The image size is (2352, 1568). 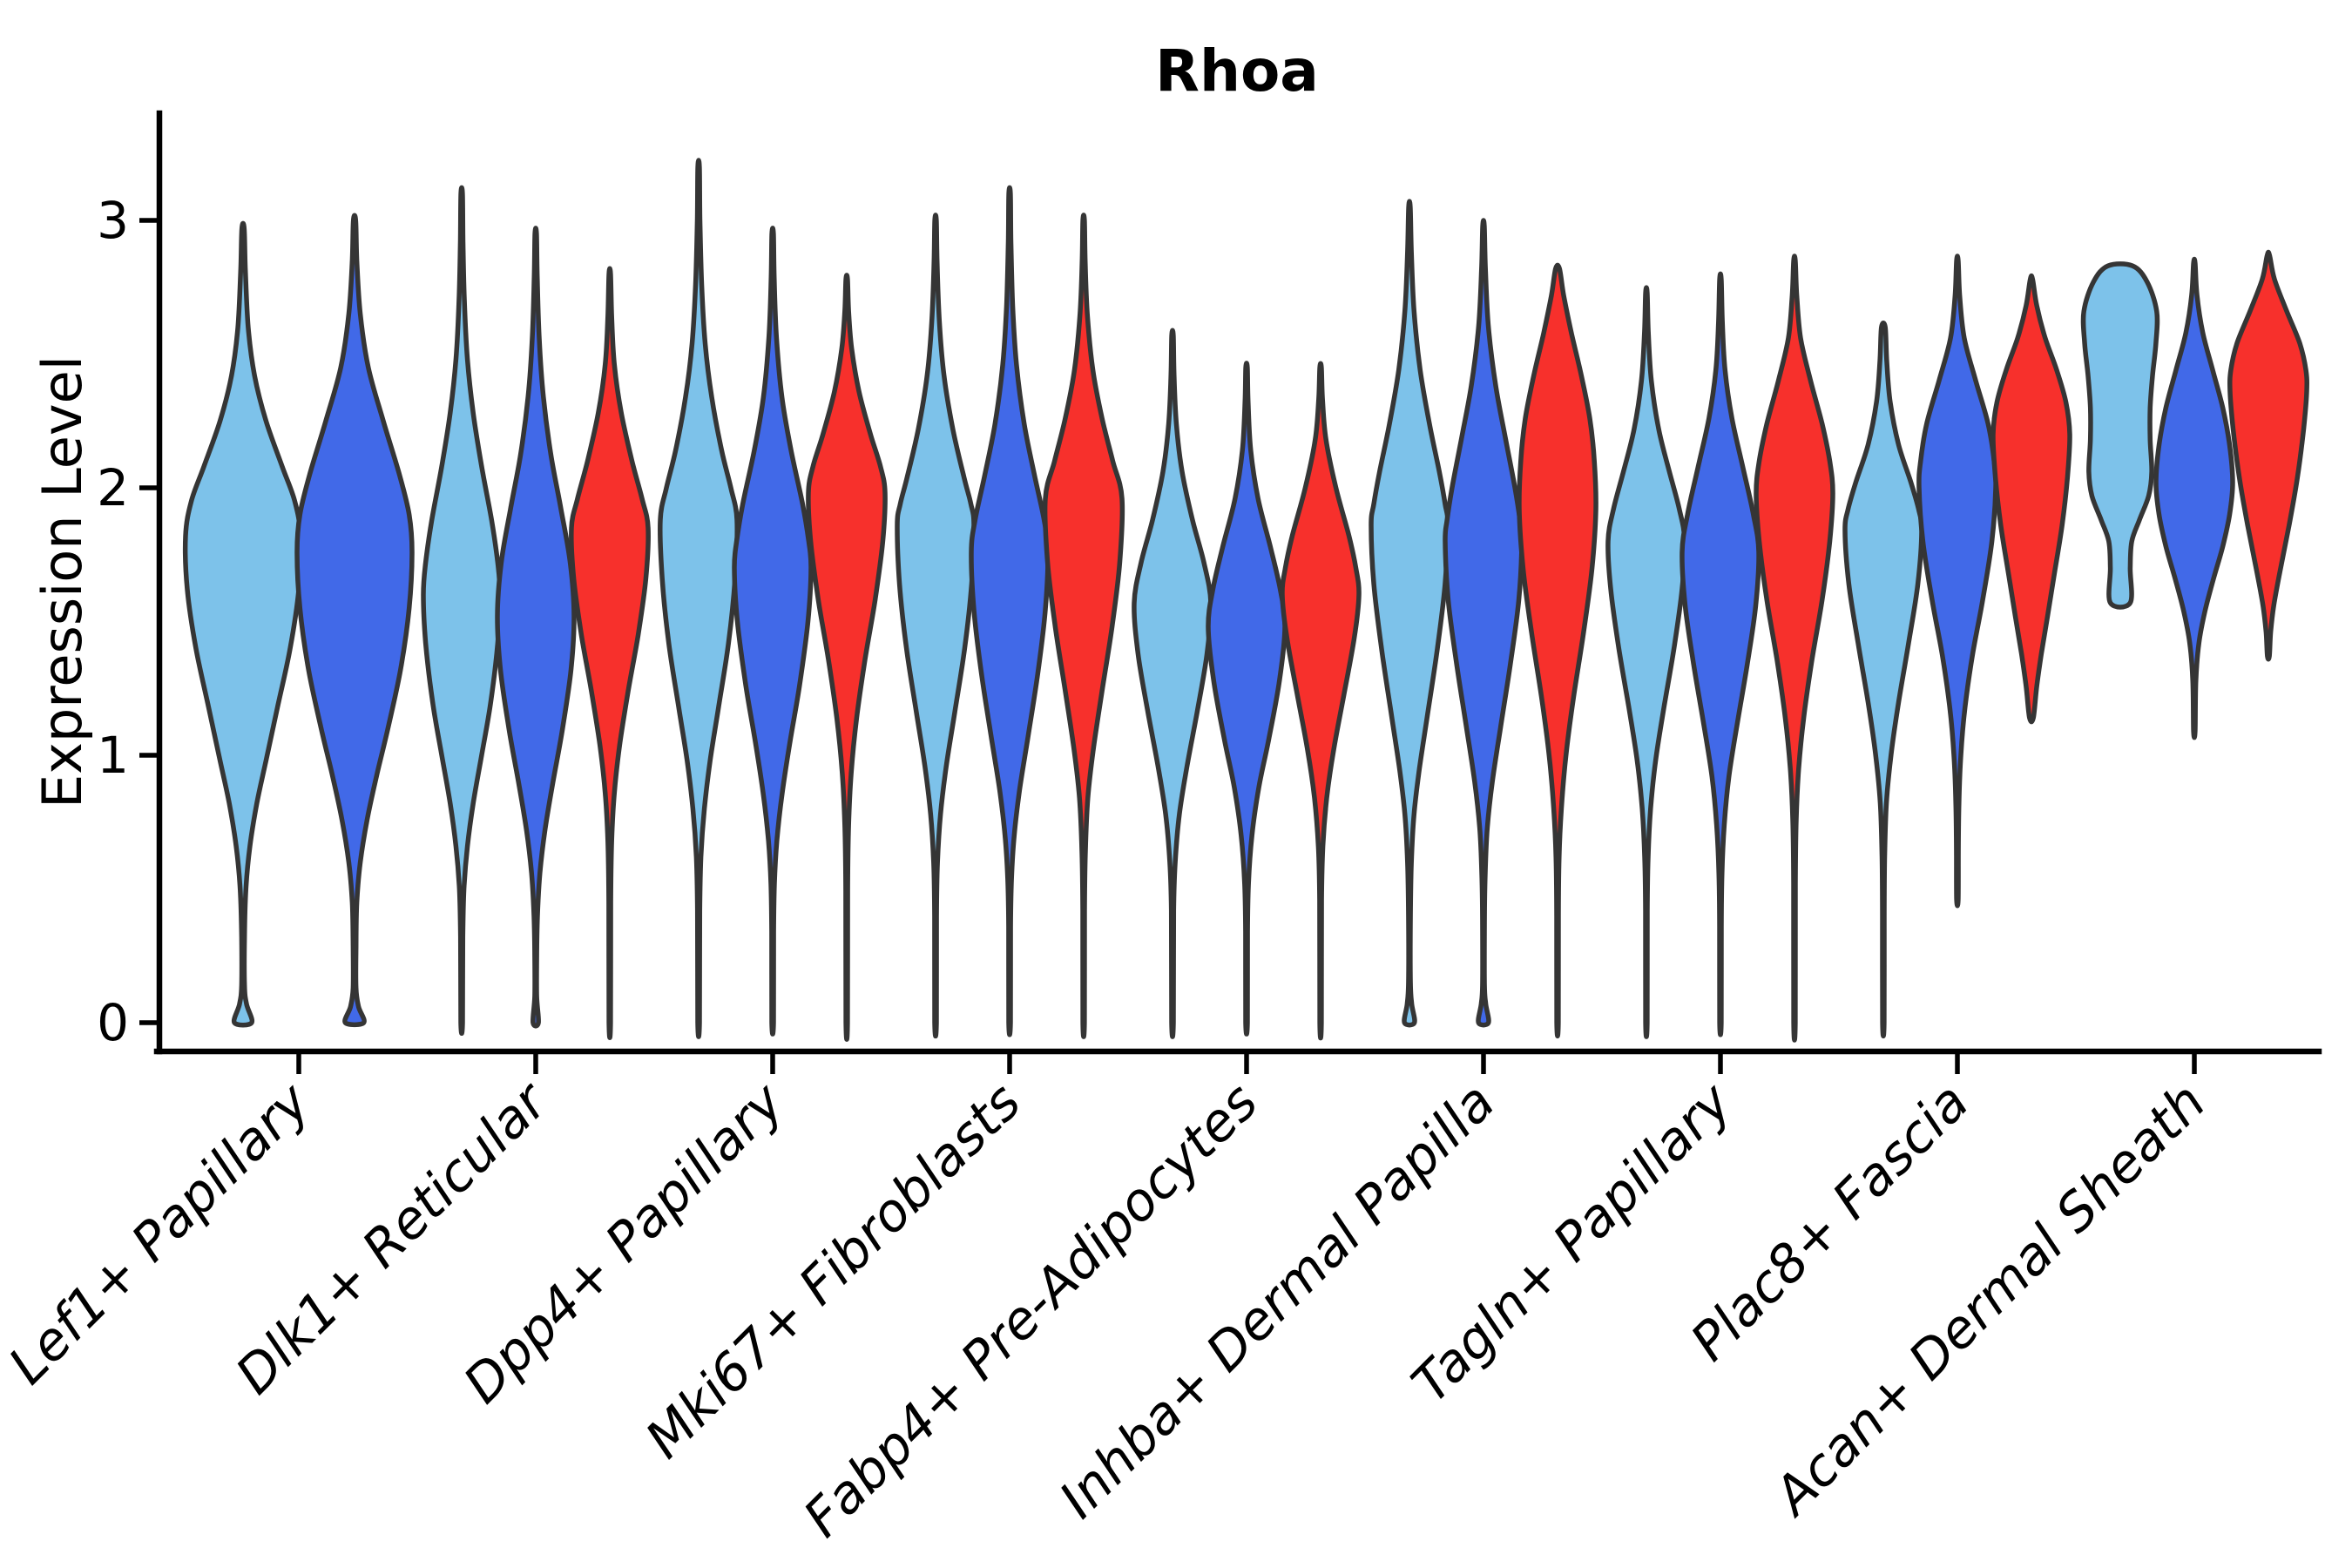 I want to click on violin-tagln-papillary-blue, so click(x=1720, y=654).